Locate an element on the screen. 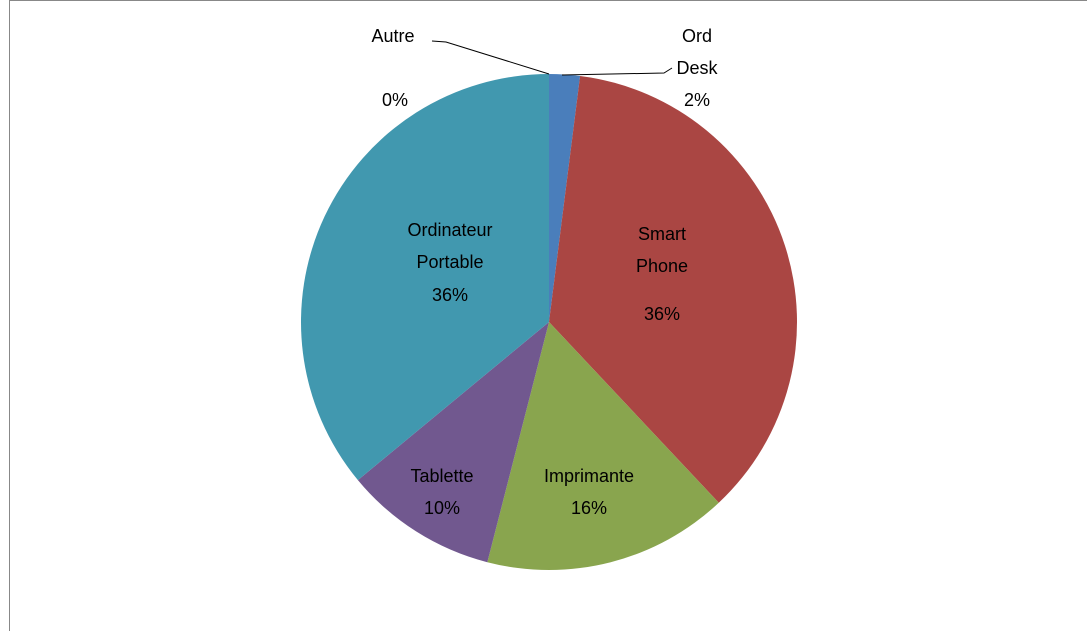 Image resolution: width=1087 pixels, height=631 pixels. label-box: 2% is located at coordinates (697, 100).